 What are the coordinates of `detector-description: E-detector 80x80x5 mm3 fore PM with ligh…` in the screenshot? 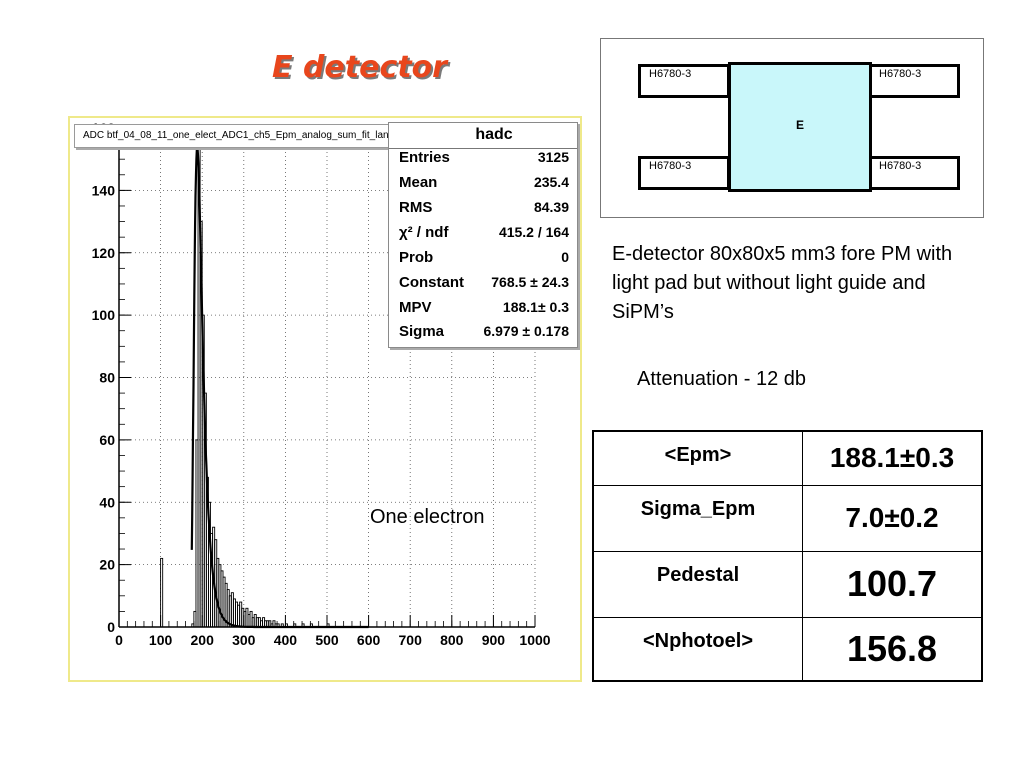 It's located at (782, 283).